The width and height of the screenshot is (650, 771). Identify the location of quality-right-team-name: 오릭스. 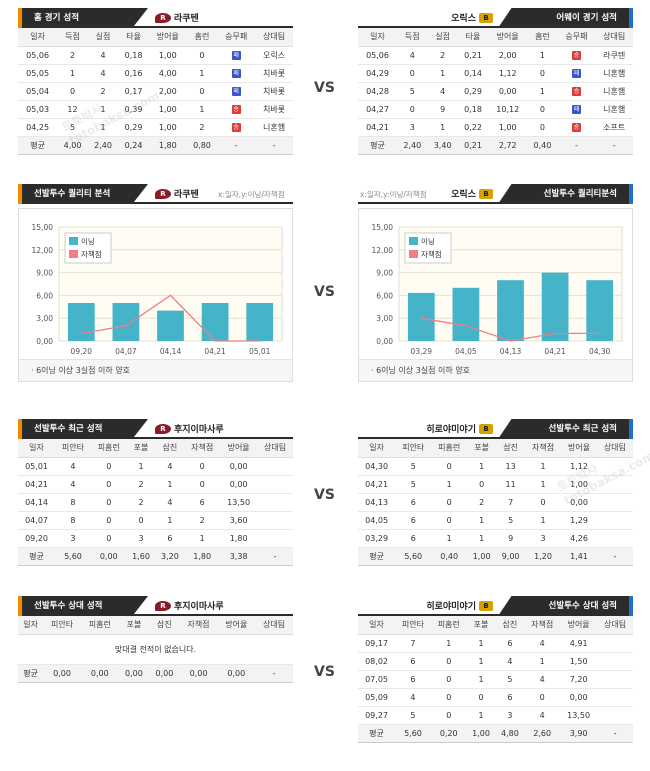
(463, 195).